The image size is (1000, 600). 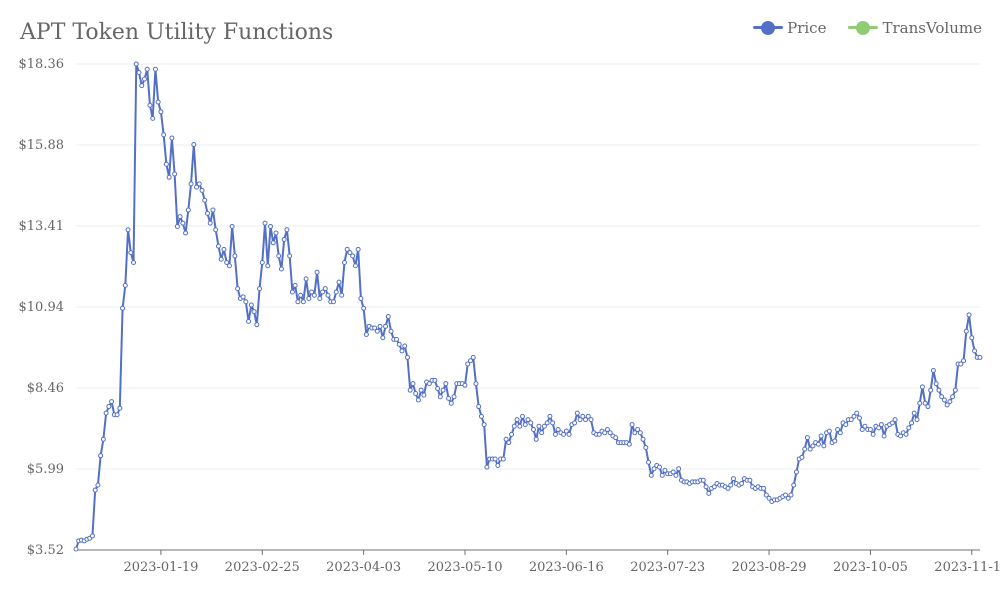 I want to click on legend-item-price: Price, so click(x=789, y=28).